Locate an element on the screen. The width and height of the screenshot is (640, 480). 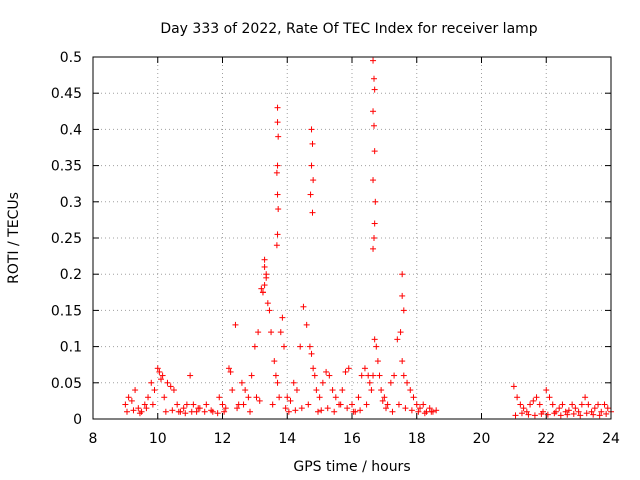
x-axis-label: GPS time / hours is located at coordinates (351, 467).